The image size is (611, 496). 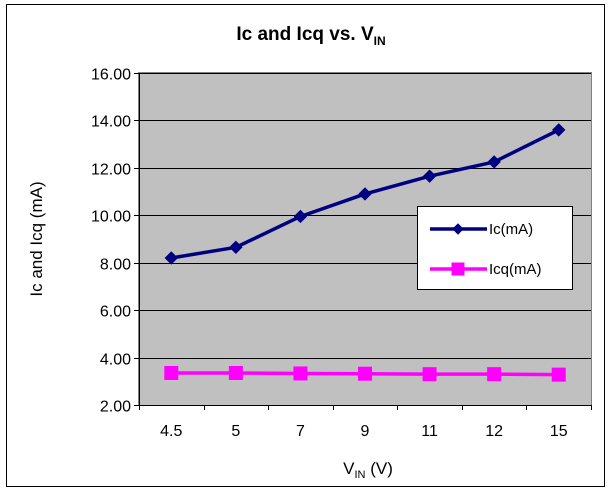 I want to click on x-tick-label: 7, so click(x=300, y=431).